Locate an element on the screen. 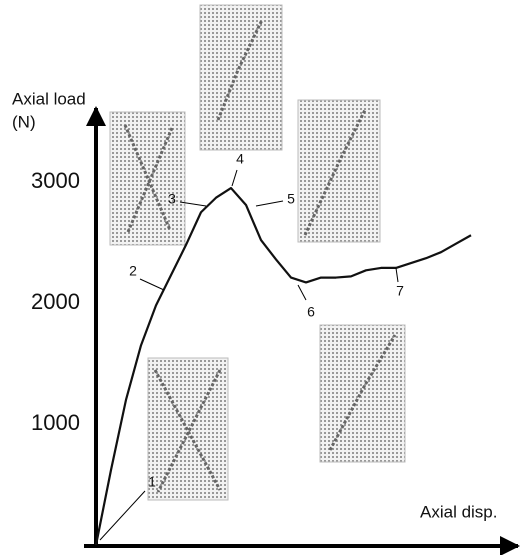  y-axis-label: Axial load is located at coordinates (49, 98).